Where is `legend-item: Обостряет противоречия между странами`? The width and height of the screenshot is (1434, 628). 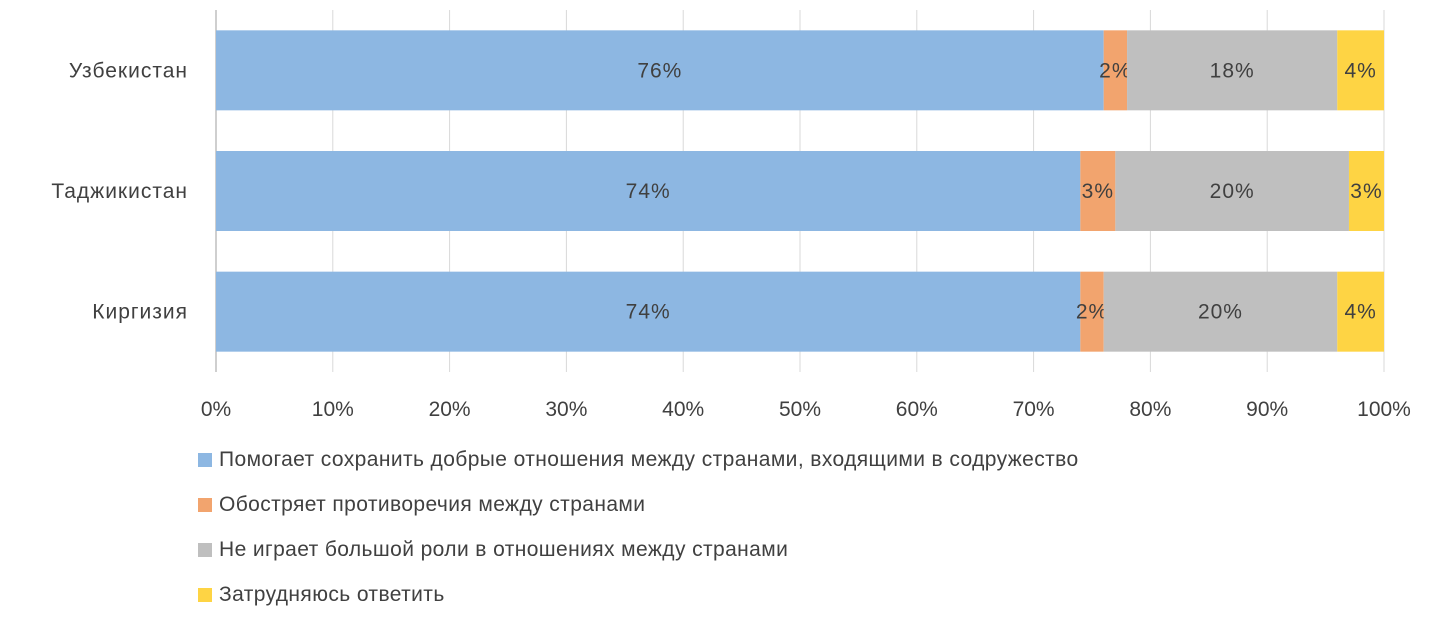 legend-item: Обостряет противоречия между странами is located at coordinates (798, 505).